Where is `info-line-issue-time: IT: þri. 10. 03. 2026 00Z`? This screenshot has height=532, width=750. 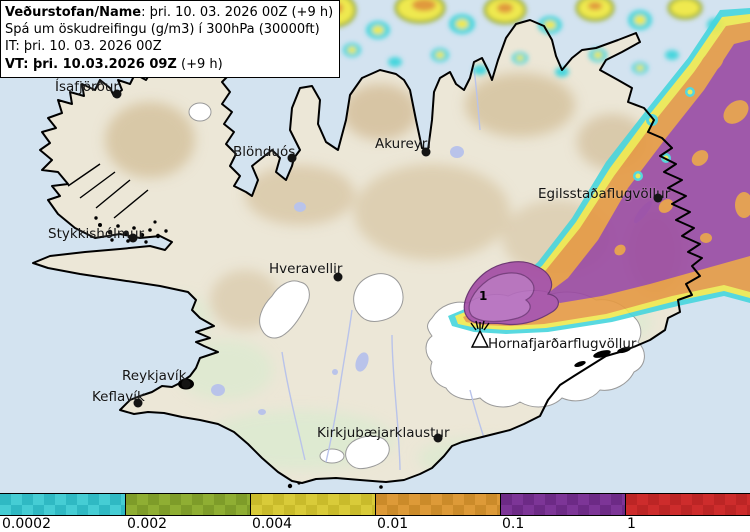 info-line-issue-time: IT: þri. 10. 03. 2026 00Z is located at coordinates (83, 47).